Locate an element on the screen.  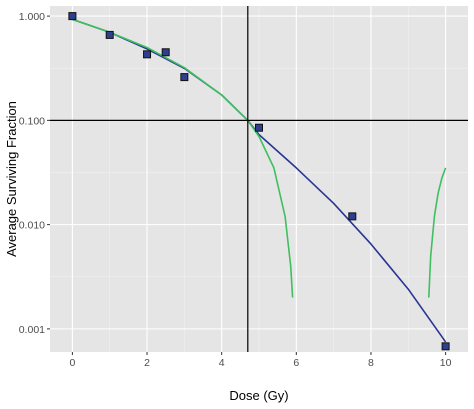
x-axis-title: Dose (Gy) is located at coordinates (258, 395).